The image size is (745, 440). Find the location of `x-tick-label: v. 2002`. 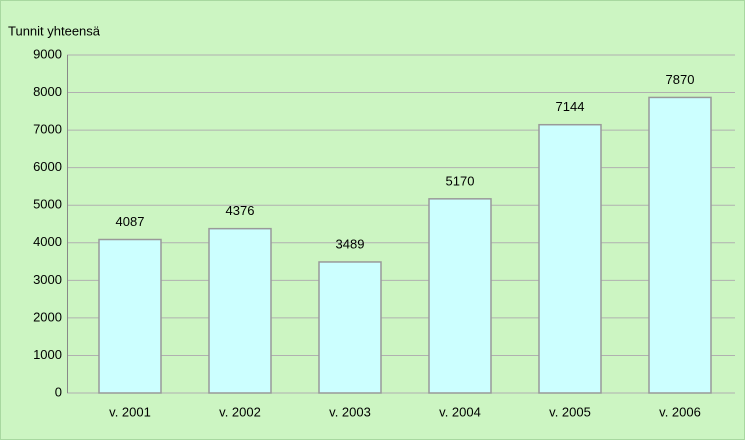

x-tick-label: v. 2002 is located at coordinates (240, 411).